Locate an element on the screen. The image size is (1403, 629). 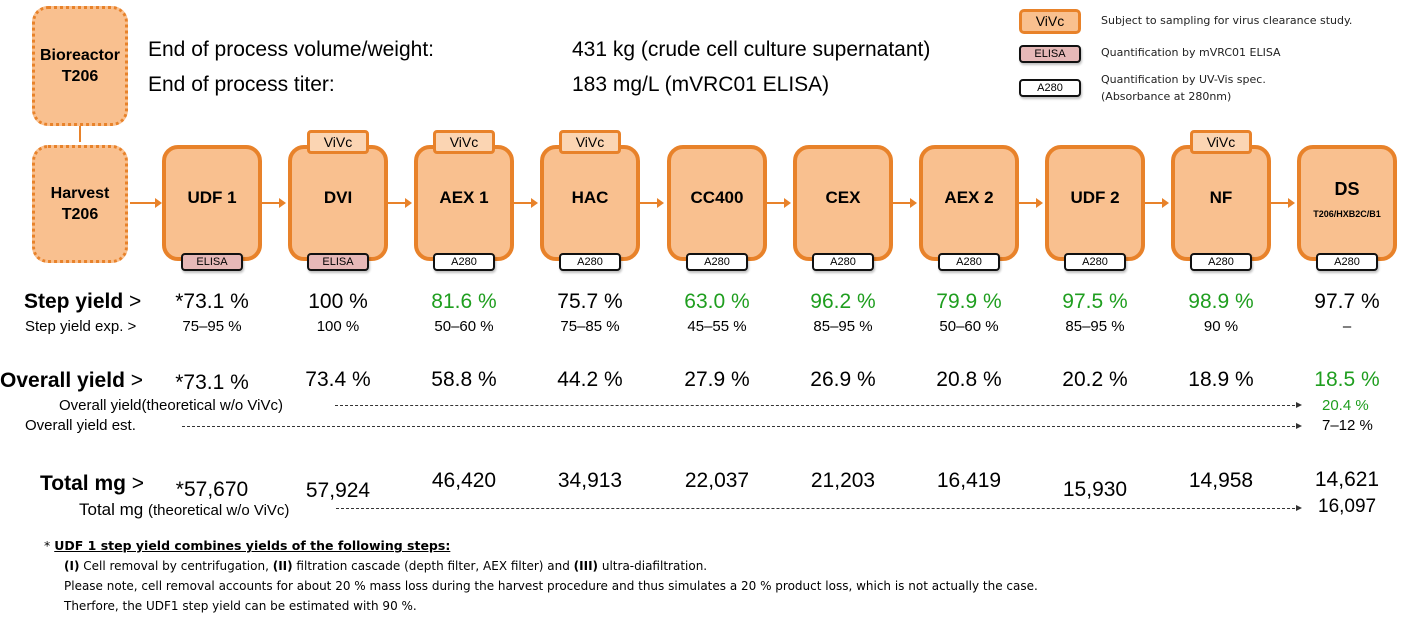
step-yield-value: 97.7 % is located at coordinates (1347, 301).